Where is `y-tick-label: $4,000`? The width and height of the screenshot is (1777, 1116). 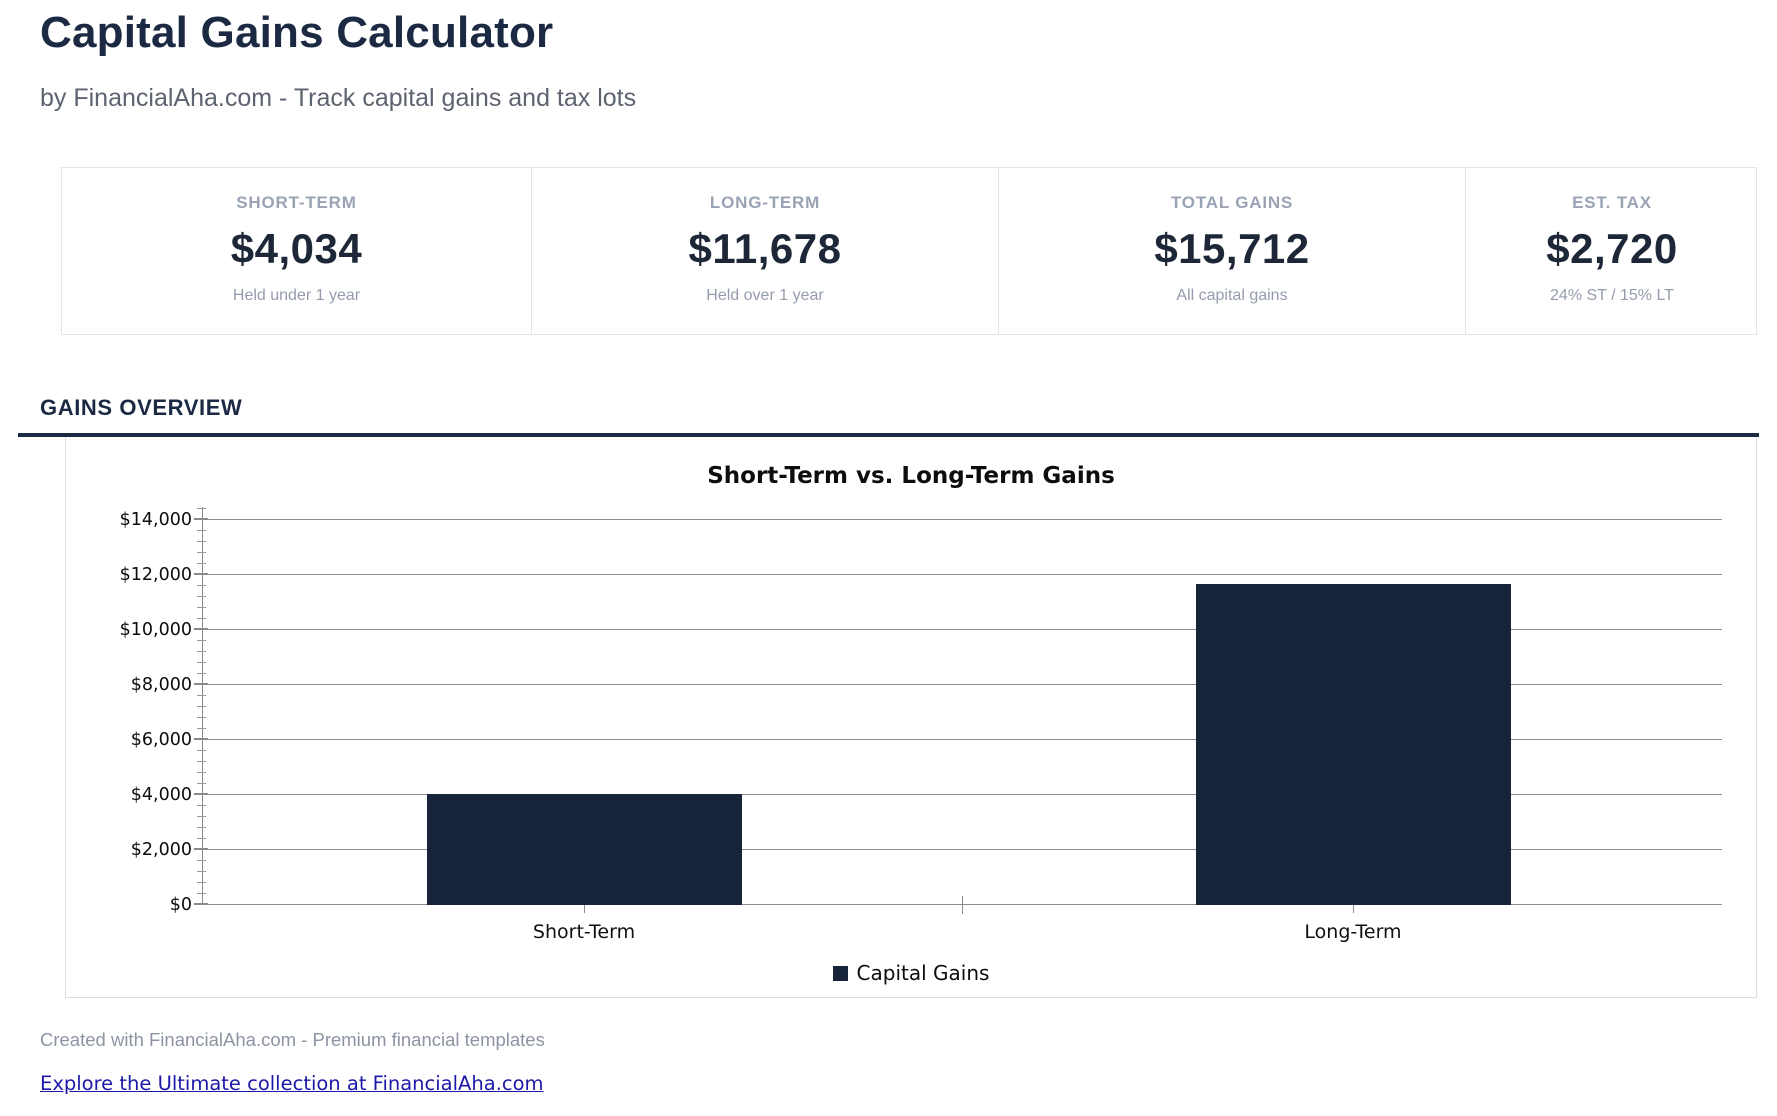
y-tick-label: $4,000 is located at coordinates (161, 795).